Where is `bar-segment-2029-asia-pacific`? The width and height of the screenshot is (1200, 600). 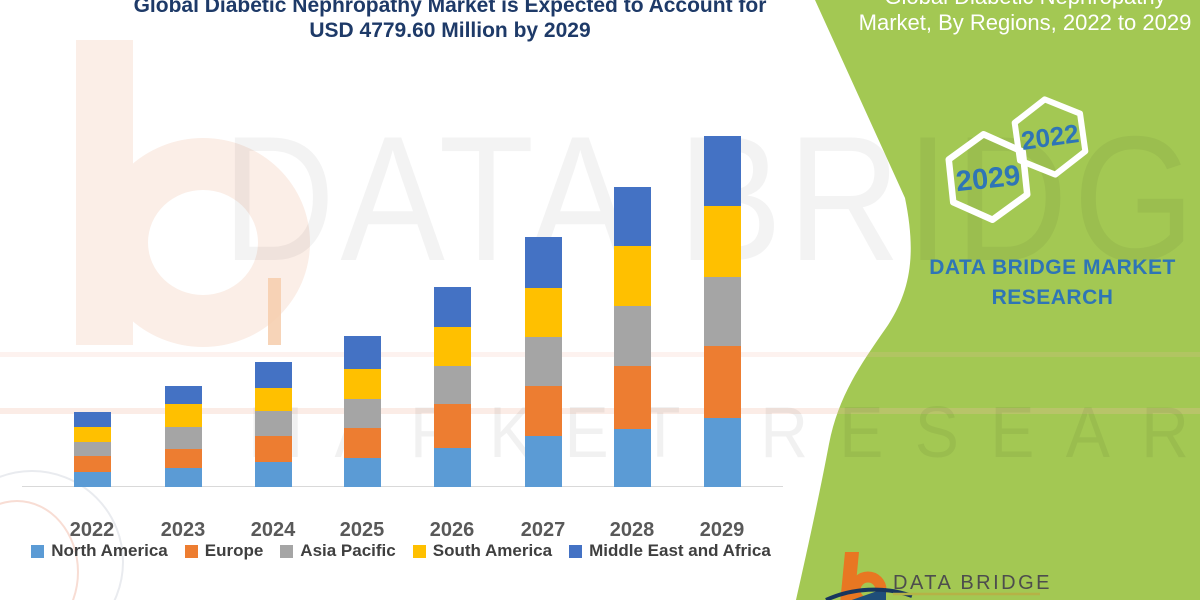 bar-segment-2029-asia-pacific is located at coordinates (722, 311).